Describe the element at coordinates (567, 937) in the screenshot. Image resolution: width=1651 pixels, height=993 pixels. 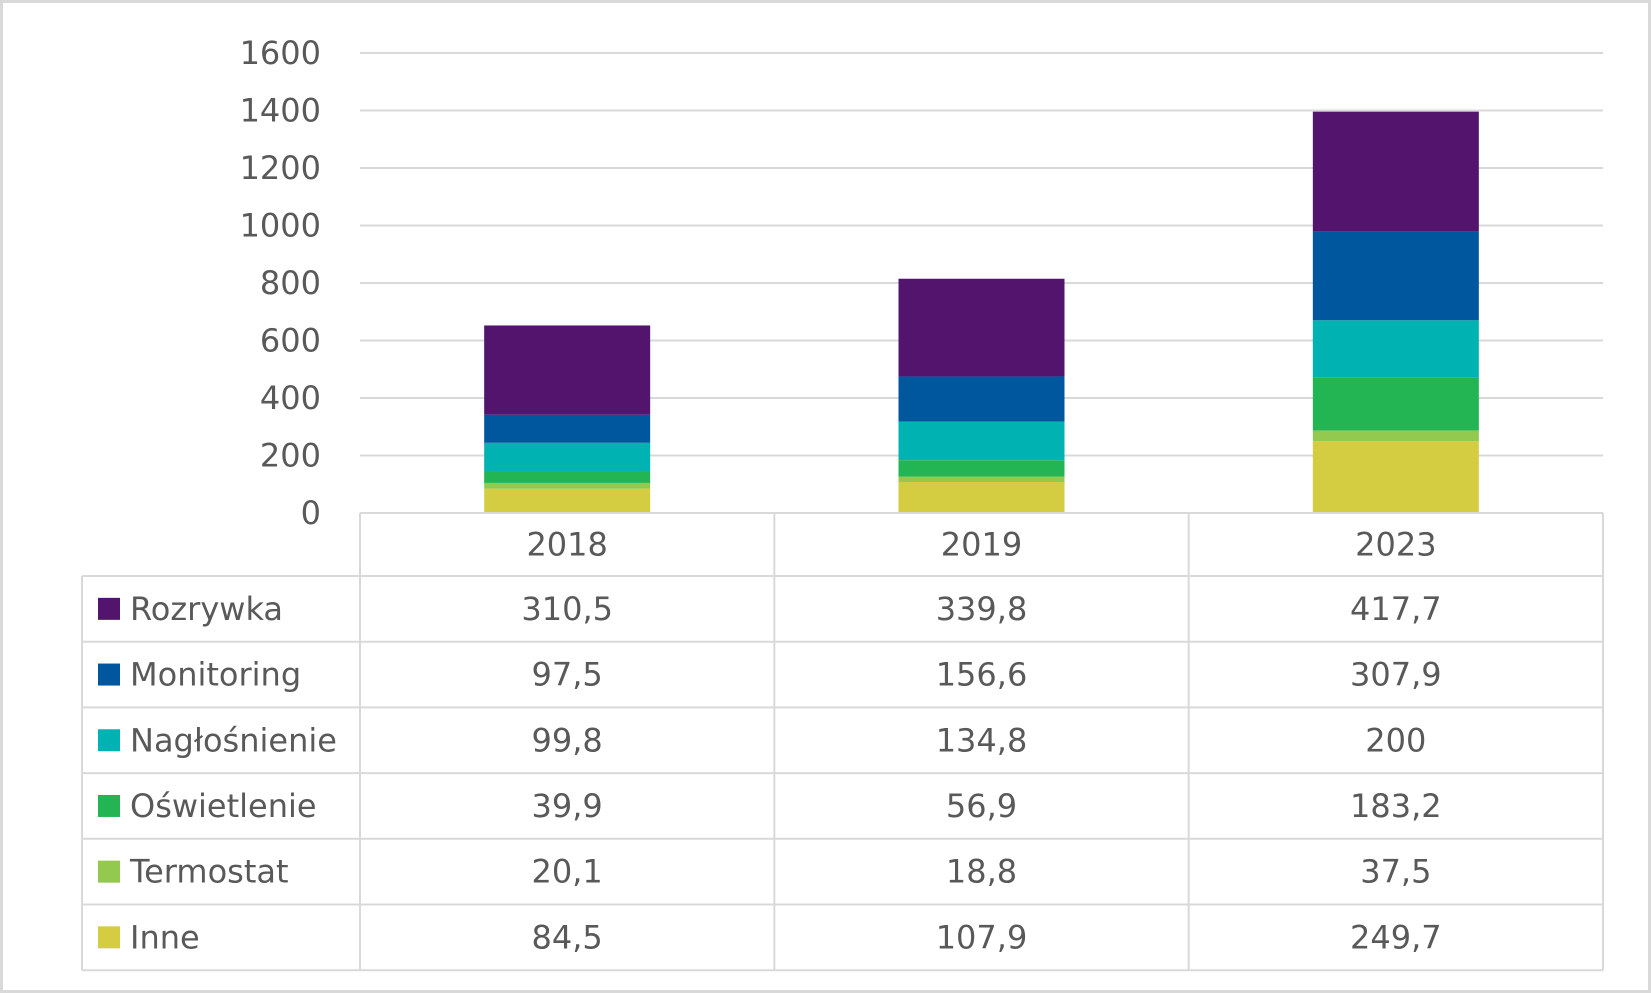
I see `data-label: 84,5` at that location.